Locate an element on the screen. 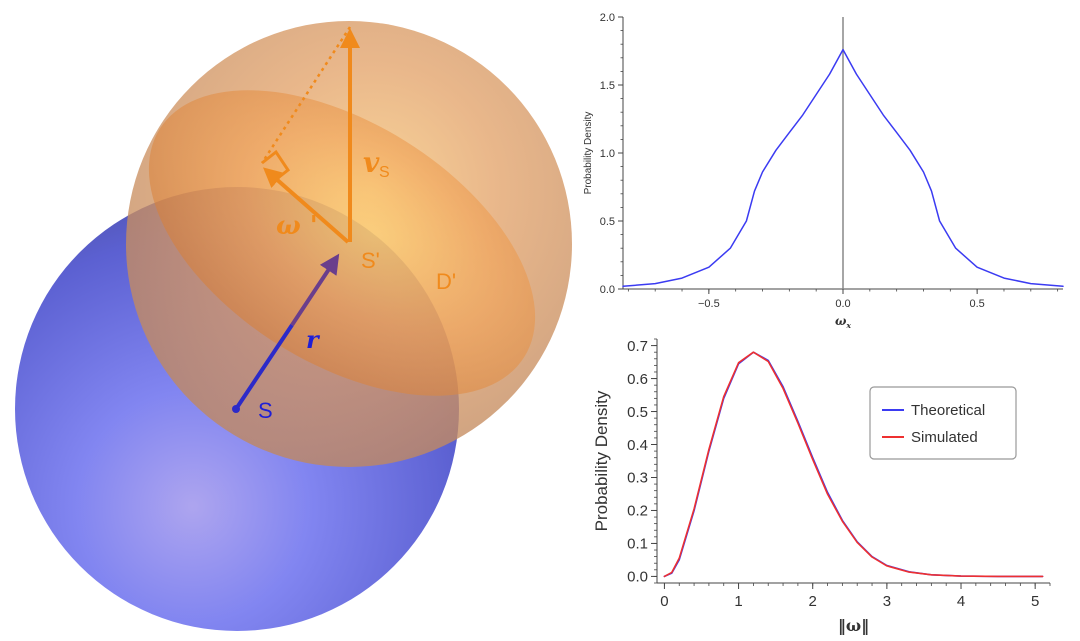 This screenshot has width=1080, height=641. x-axis-label: ‖ω‖ is located at coordinates (853, 625).